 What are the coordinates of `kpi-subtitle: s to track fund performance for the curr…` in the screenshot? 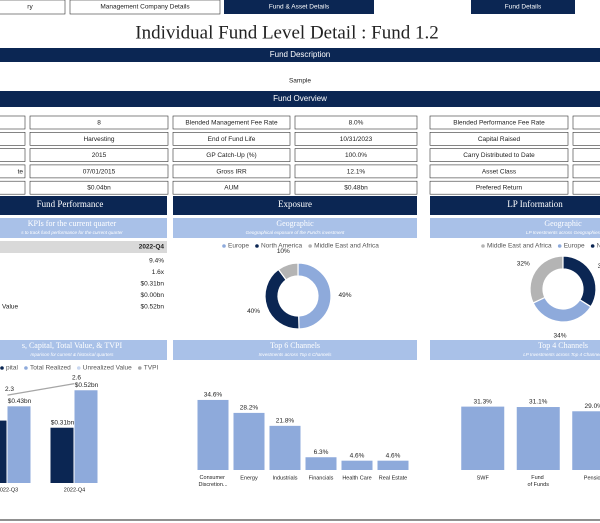 It's located at (72, 232).